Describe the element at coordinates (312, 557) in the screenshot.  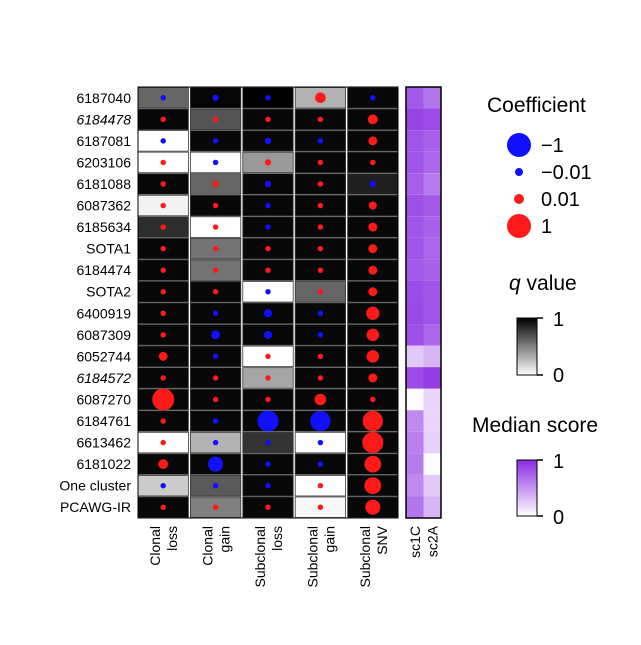
I see `column-label: Subclonal` at that location.